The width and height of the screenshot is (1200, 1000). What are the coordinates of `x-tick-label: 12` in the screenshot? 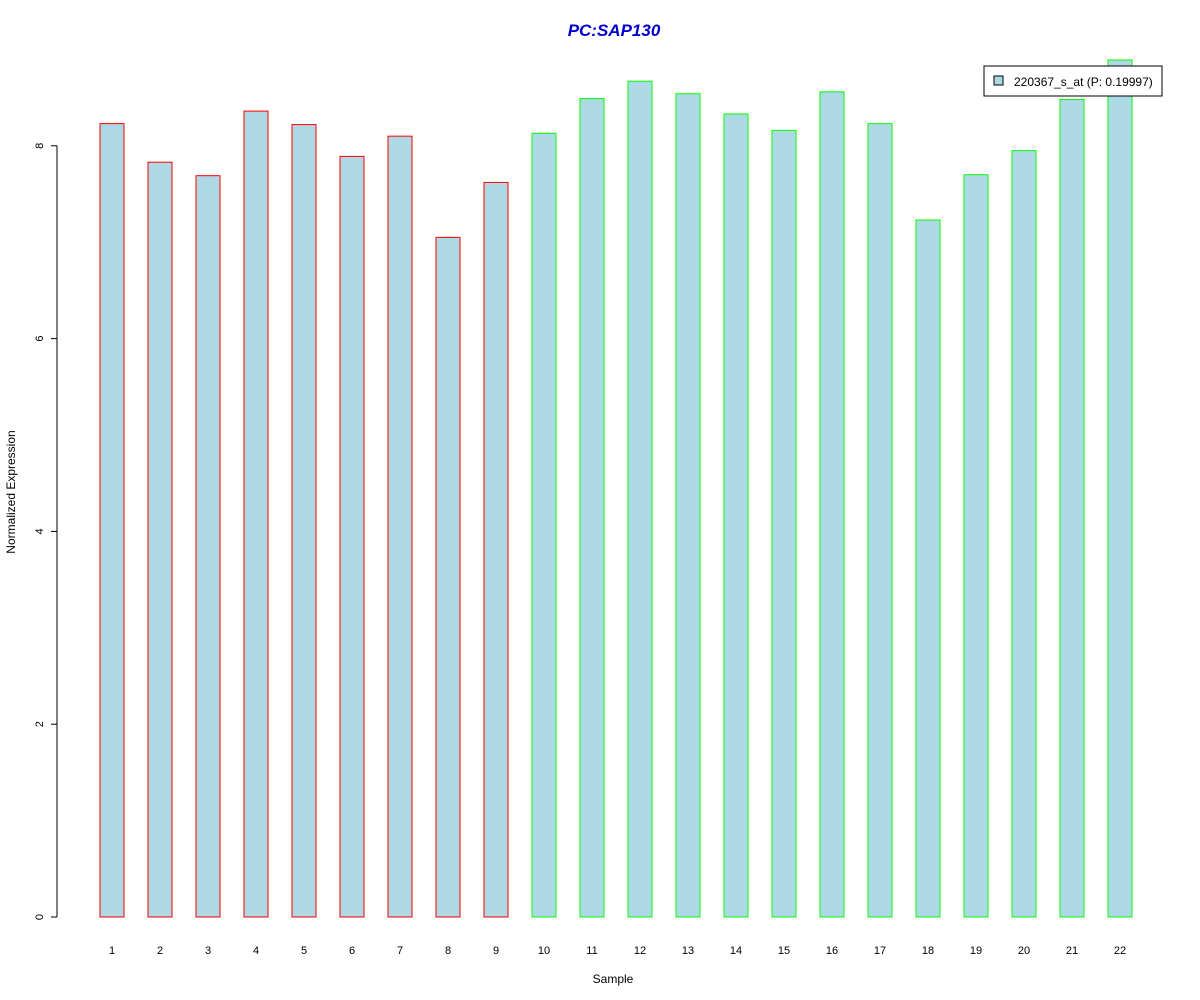 It's located at (640, 951).